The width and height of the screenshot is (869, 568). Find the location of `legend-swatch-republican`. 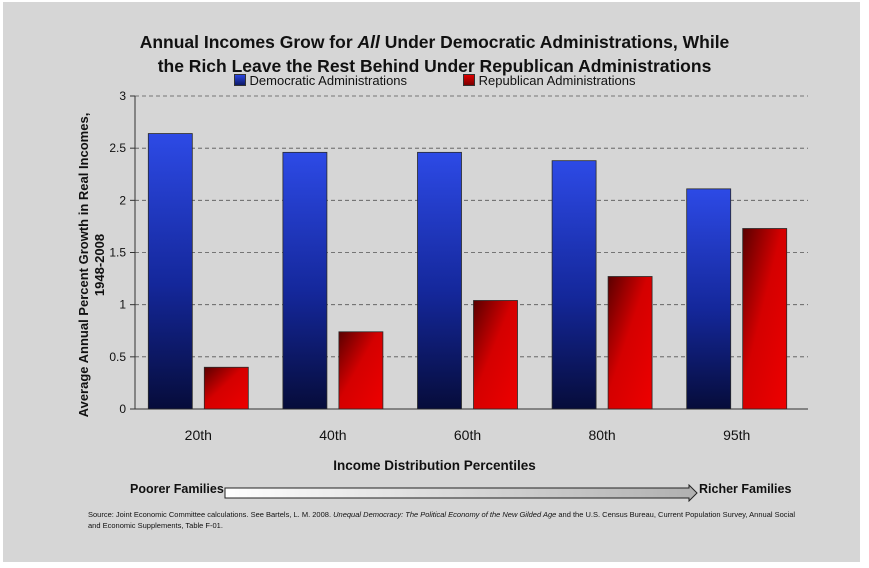

legend-swatch-republican is located at coordinates (468, 80).